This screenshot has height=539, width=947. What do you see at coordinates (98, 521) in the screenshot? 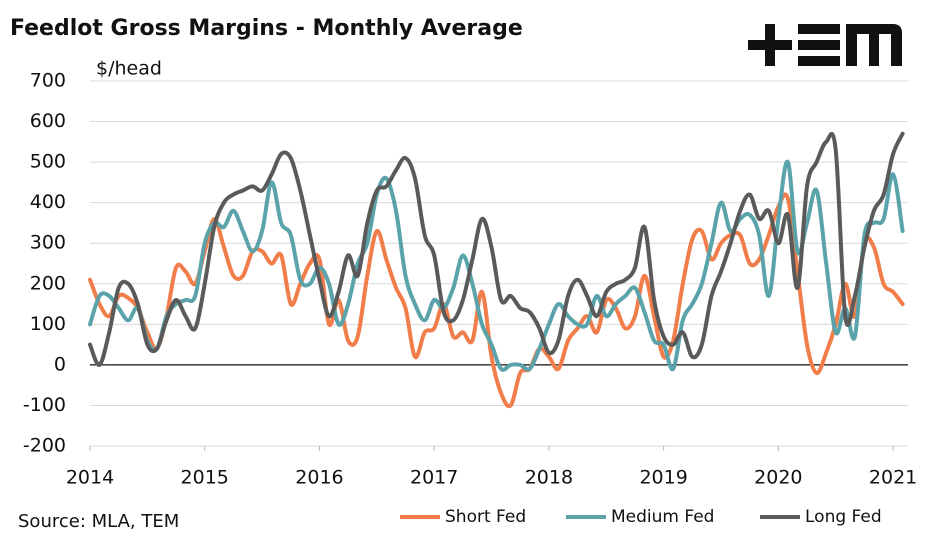
I see `source-note: Source: MLA, TEM` at bounding box center [98, 521].